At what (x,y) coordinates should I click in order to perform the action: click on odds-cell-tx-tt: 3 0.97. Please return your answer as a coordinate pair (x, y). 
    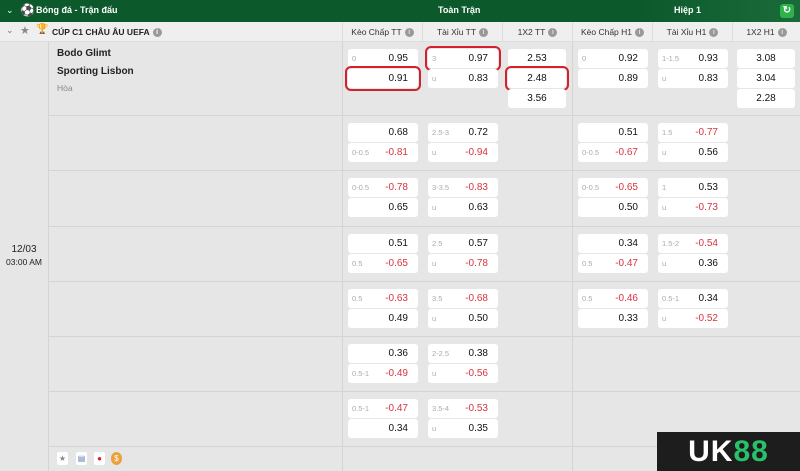
    Looking at the image, I should click on (463, 58).